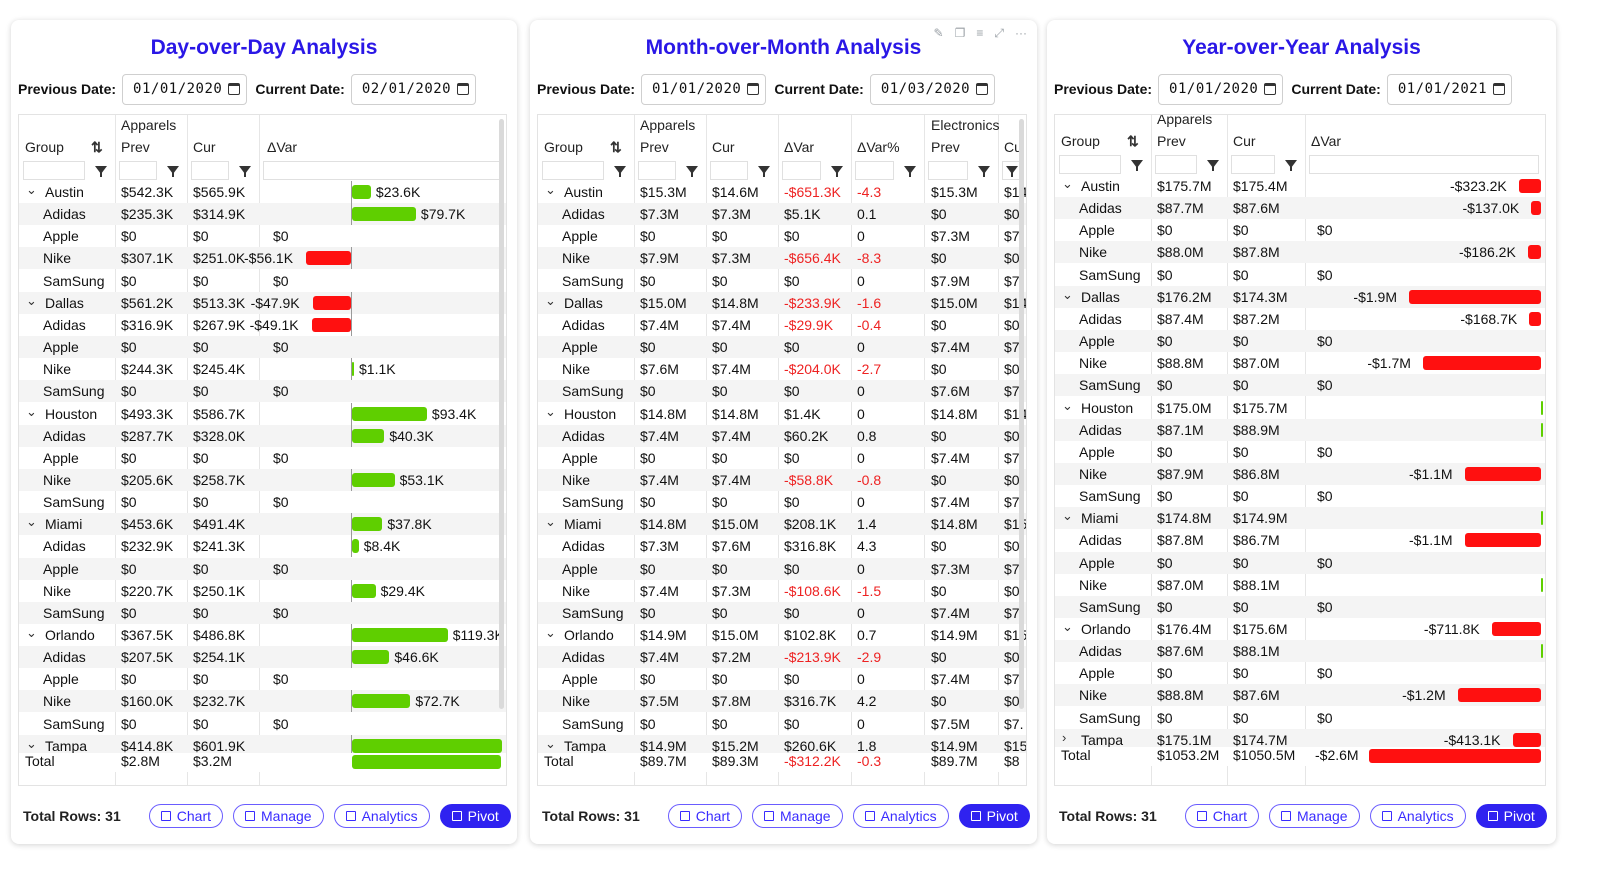  Describe the element at coordinates (1300, 518) in the screenshot. I see `table-row-group: ⌄ Miami $174.8M $174.9M` at that location.